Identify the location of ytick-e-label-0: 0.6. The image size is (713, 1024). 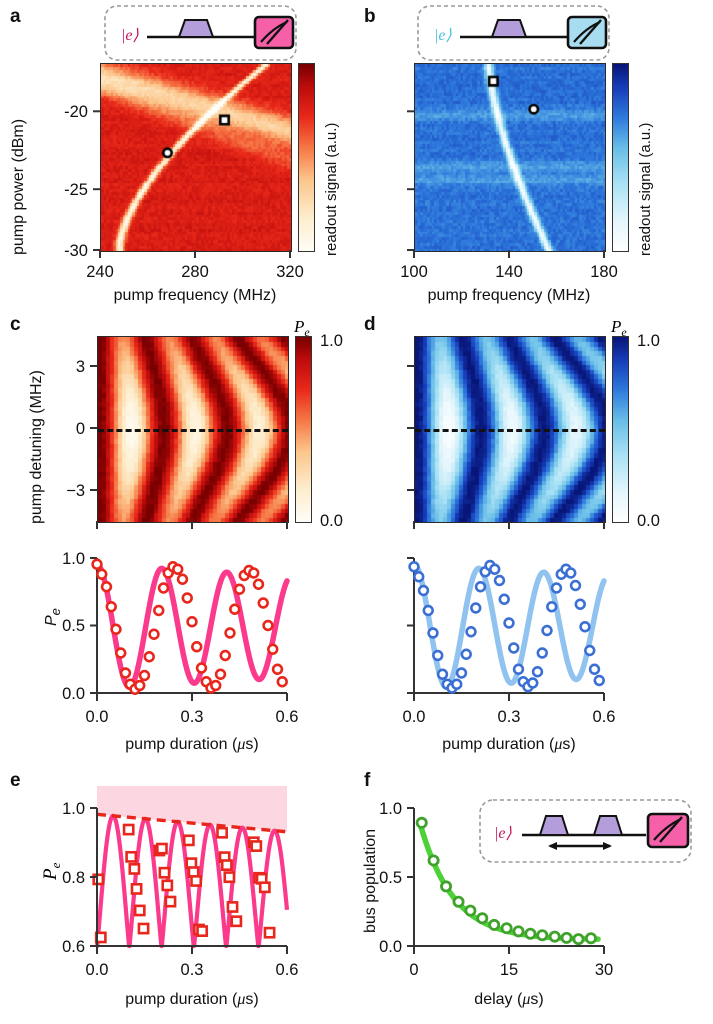
(73, 947).